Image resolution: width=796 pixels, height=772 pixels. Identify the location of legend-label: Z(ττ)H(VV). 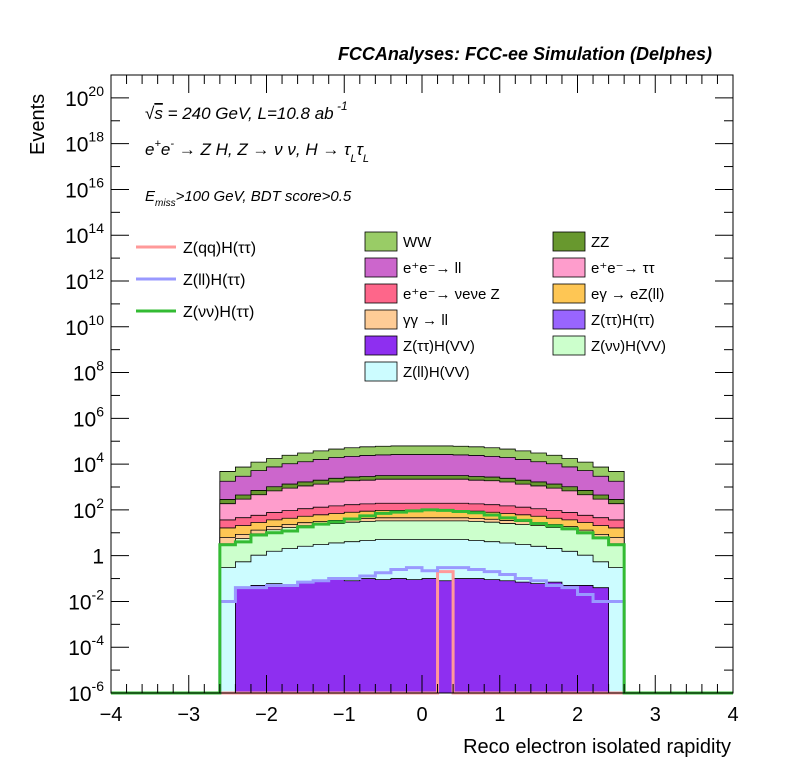
(439, 346).